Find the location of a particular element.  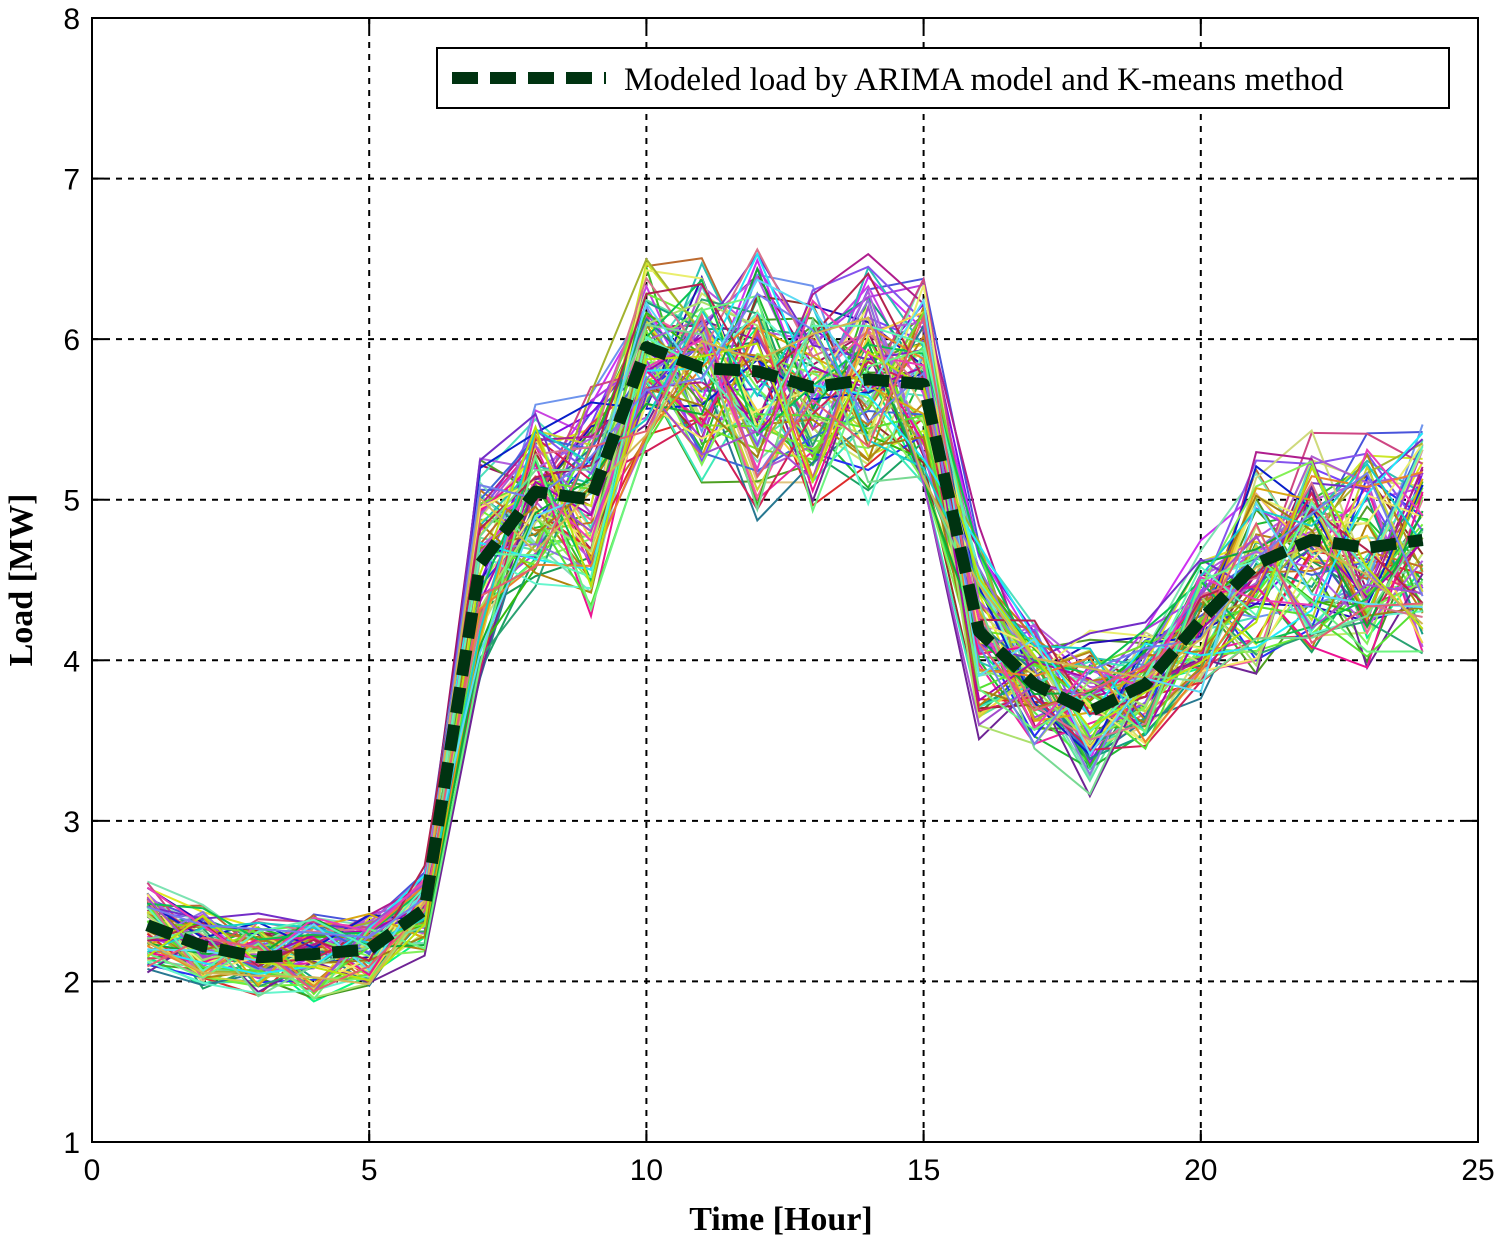

x-tick-label: 0 is located at coordinates (92, 1170).